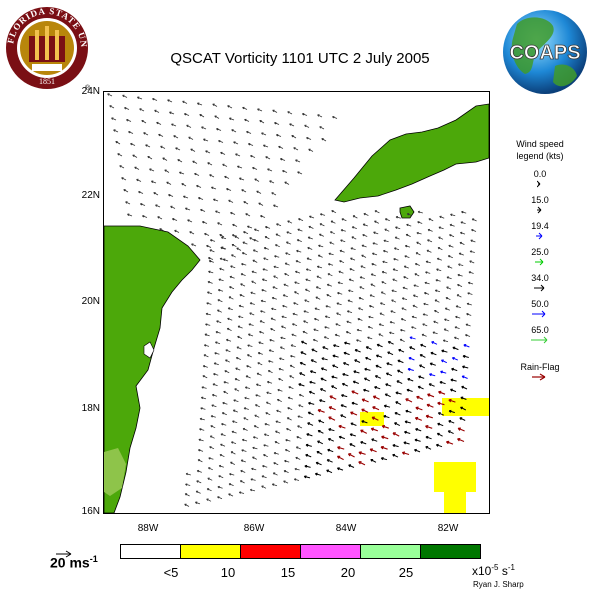  I want to click on vorticity-highlights, so click(424, 455).